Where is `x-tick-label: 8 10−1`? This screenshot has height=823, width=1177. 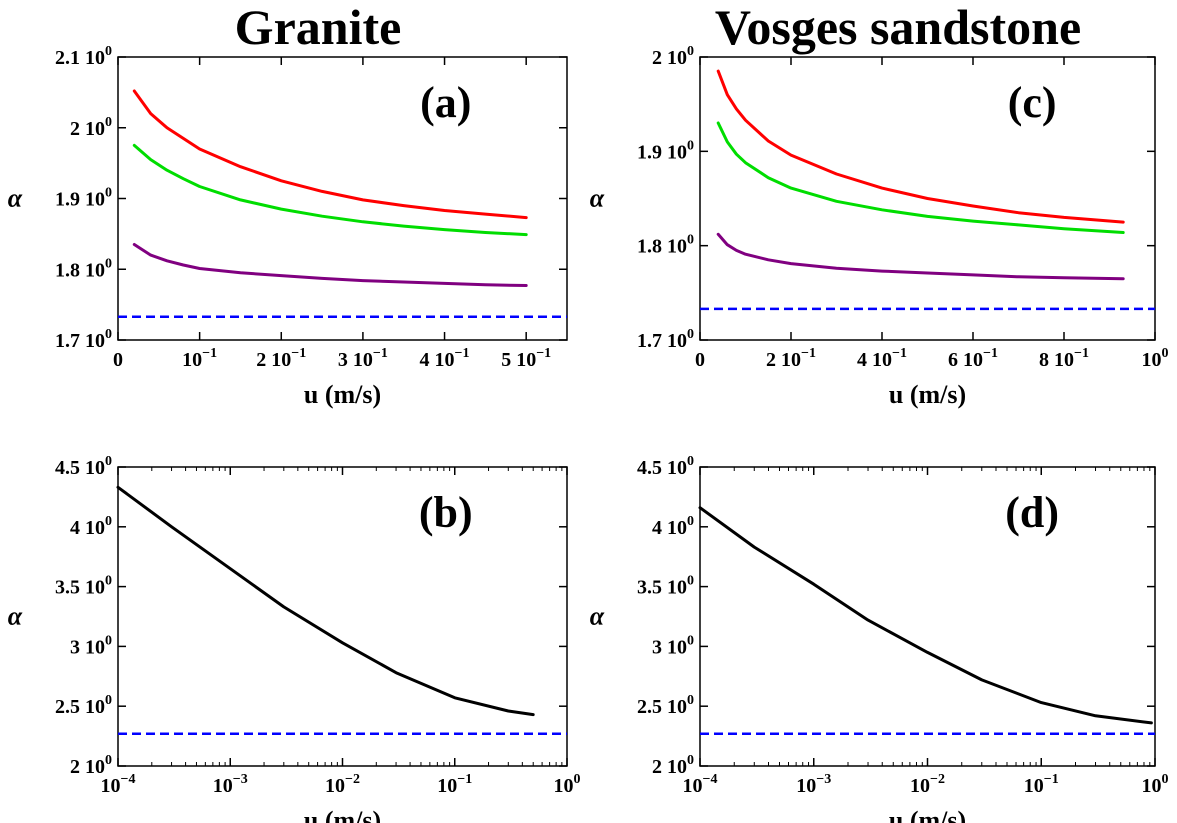 x-tick-label: 8 10−1 is located at coordinates (1064, 358).